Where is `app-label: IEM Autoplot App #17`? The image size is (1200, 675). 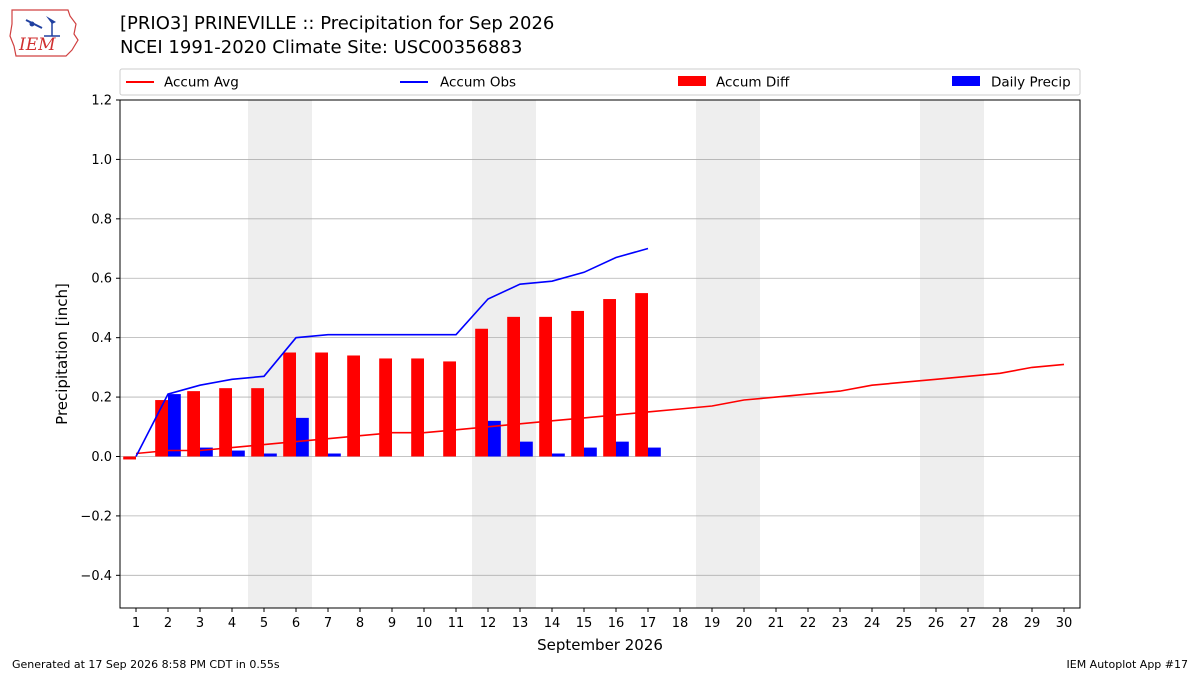
app-label: IEM Autoplot App #17 is located at coordinates (1127, 664).